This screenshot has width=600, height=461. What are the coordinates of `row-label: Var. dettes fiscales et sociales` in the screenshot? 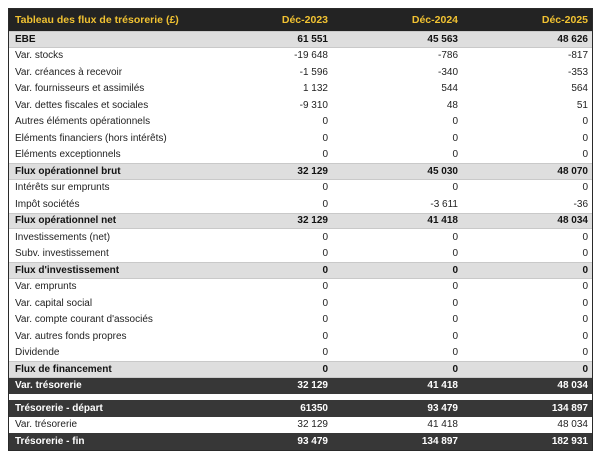 It's located at (82, 105).